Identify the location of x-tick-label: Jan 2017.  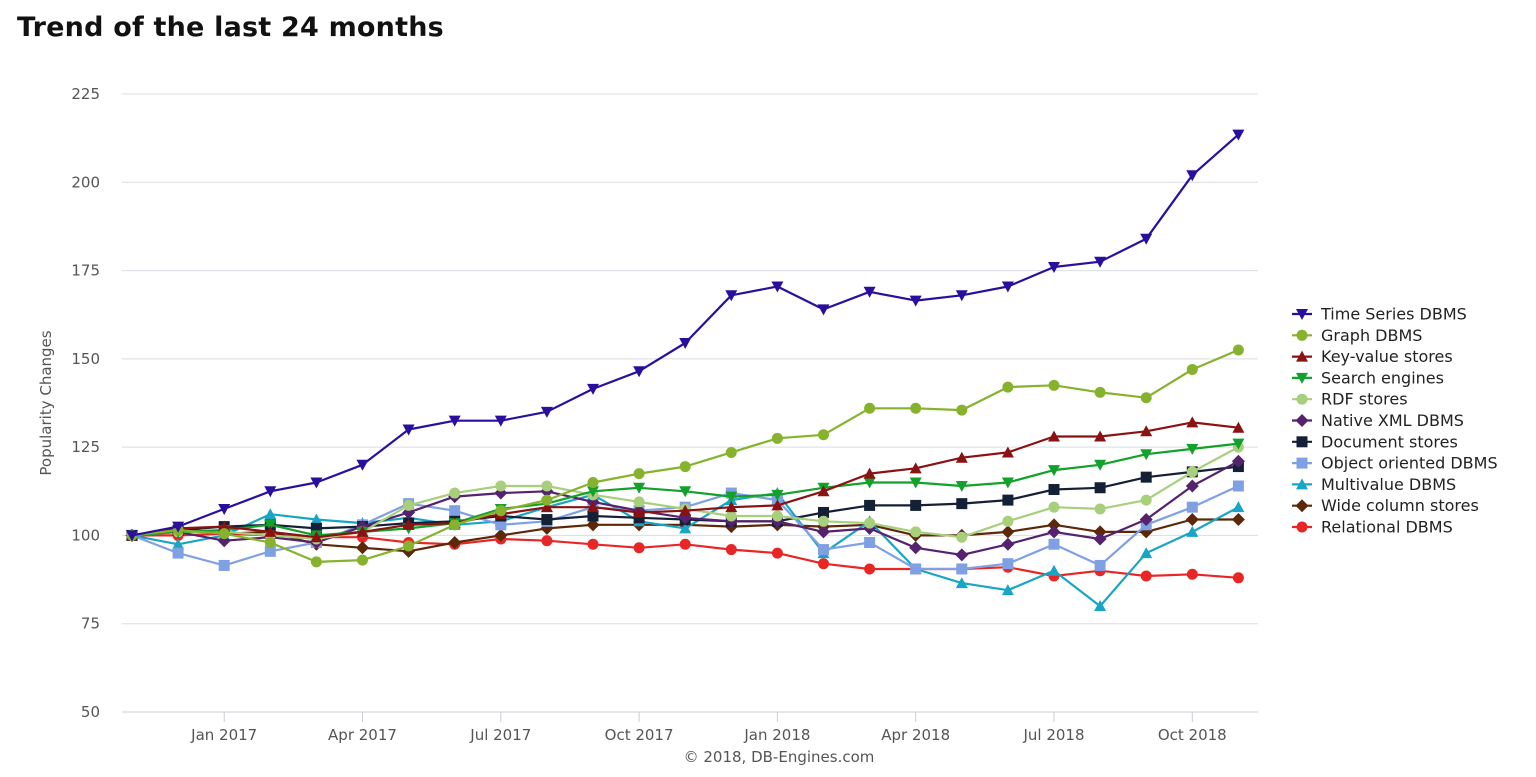
(223, 735).